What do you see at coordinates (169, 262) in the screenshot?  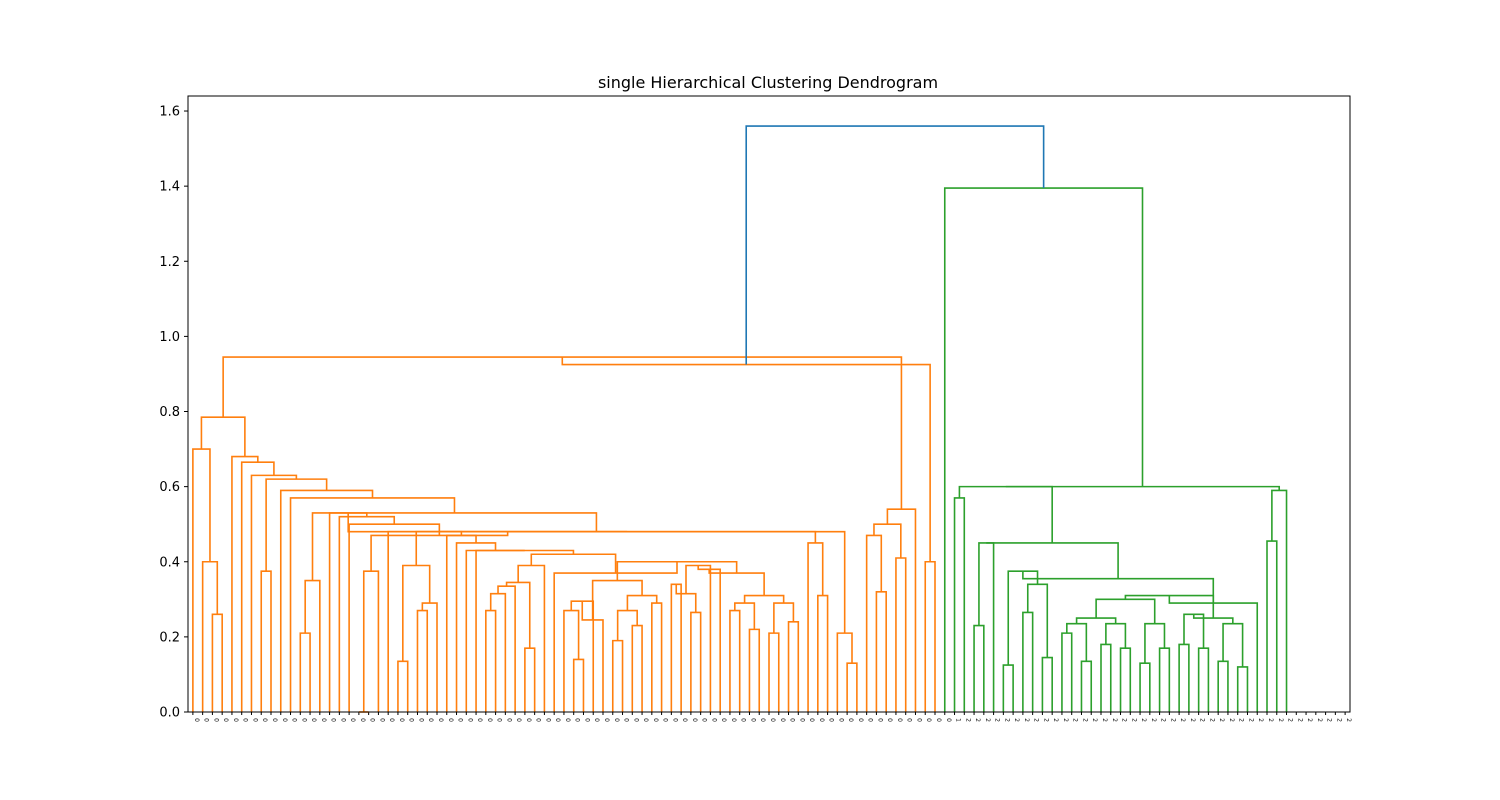 I see `y-tick-label: 1.2` at bounding box center [169, 262].